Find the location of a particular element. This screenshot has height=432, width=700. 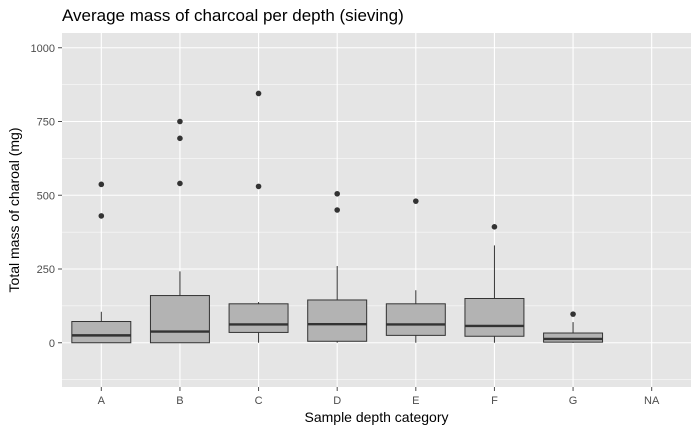

y-tick-label: 750 is located at coordinates (46, 123).